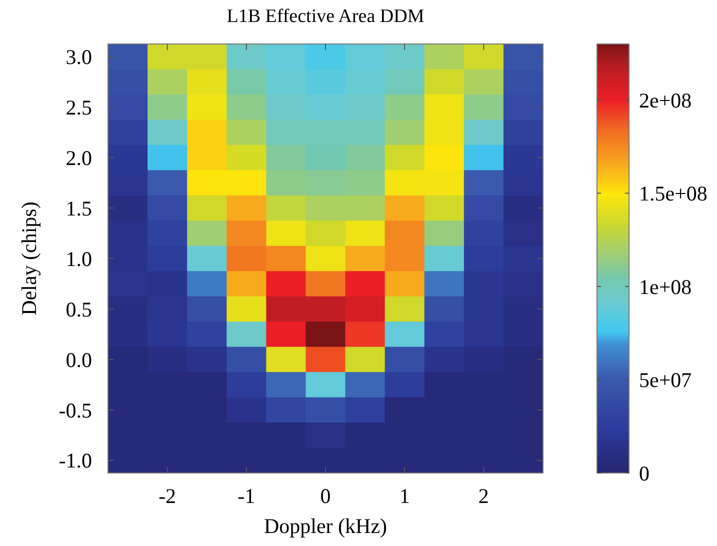 Image resolution: width=717 pixels, height=546 pixels. I want to click on y-tick-label: 2.5, so click(79, 107).